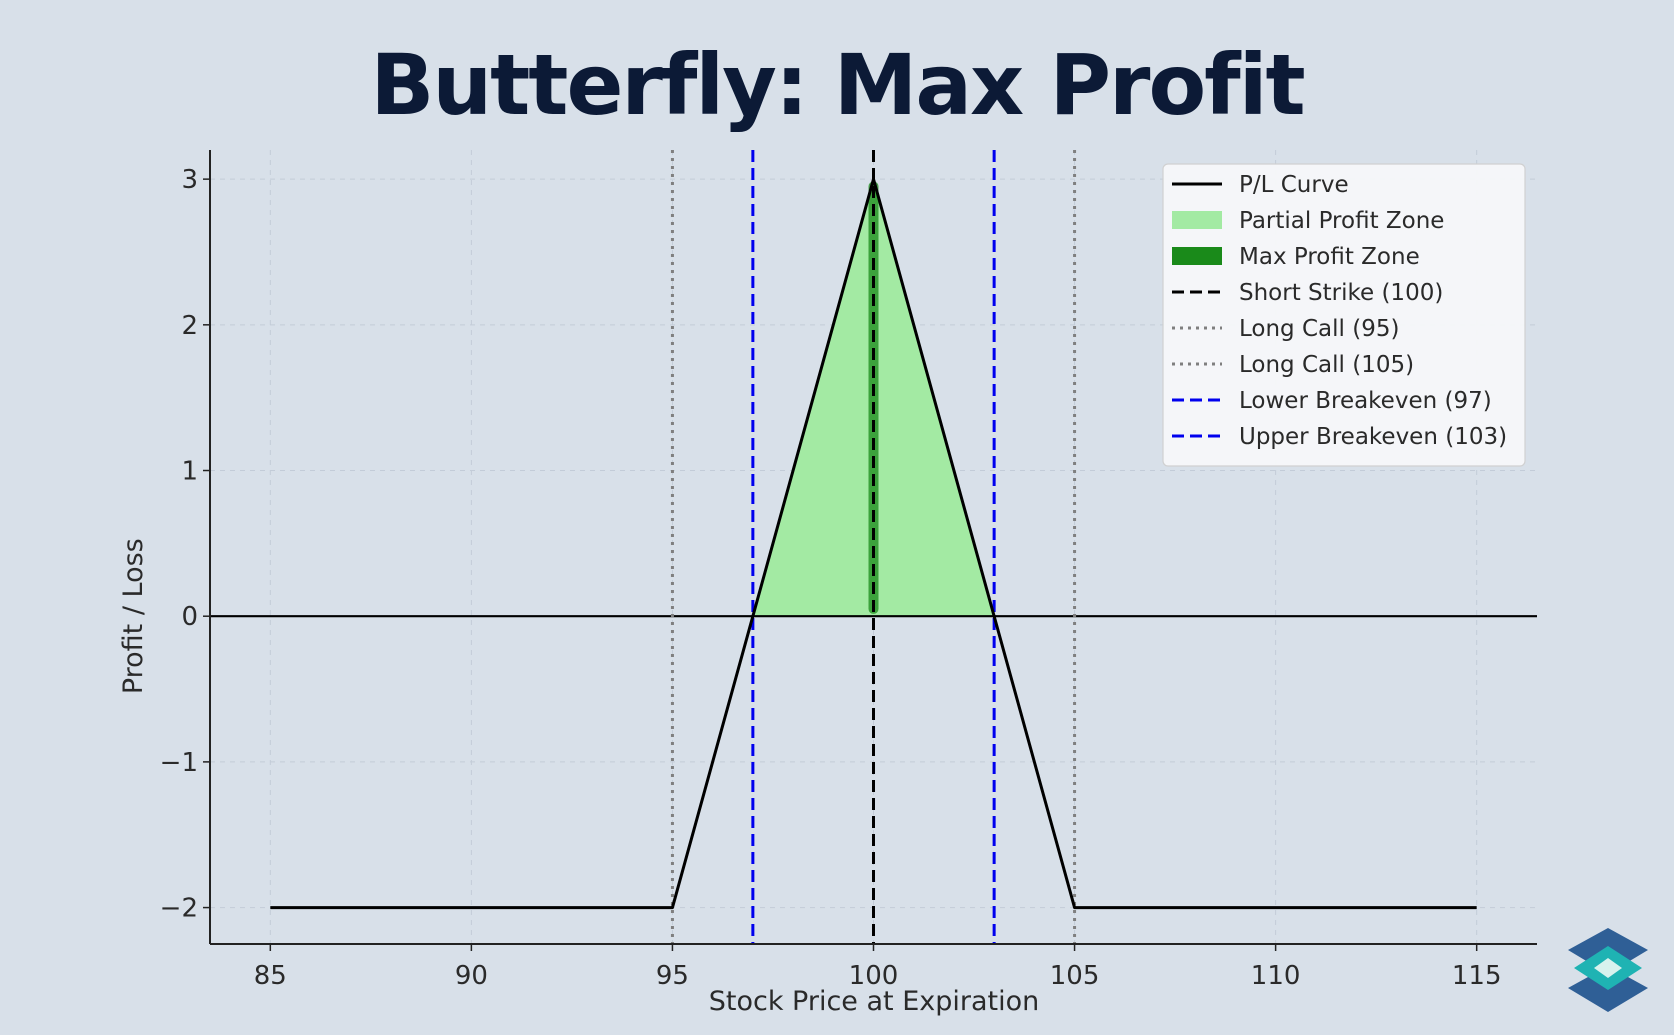 This screenshot has height=1035, width=1674. Describe the element at coordinates (1608, 970) in the screenshot. I see `layered-diamond-logo` at that location.